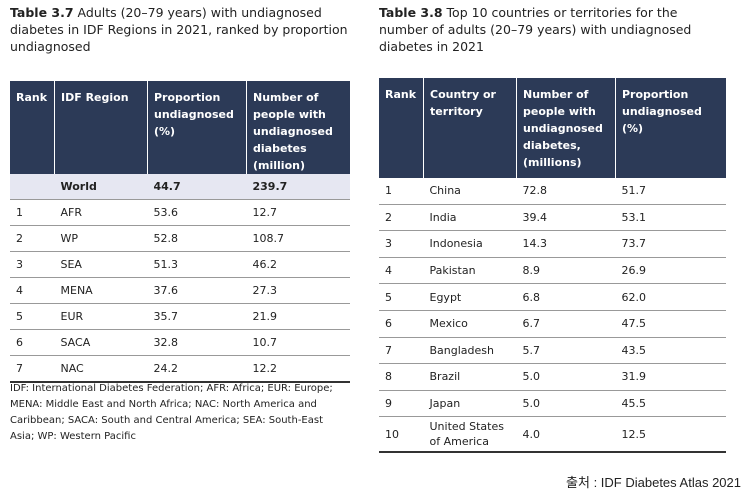  Describe the element at coordinates (470, 191) in the screenshot. I see `cell-country: China` at that location.